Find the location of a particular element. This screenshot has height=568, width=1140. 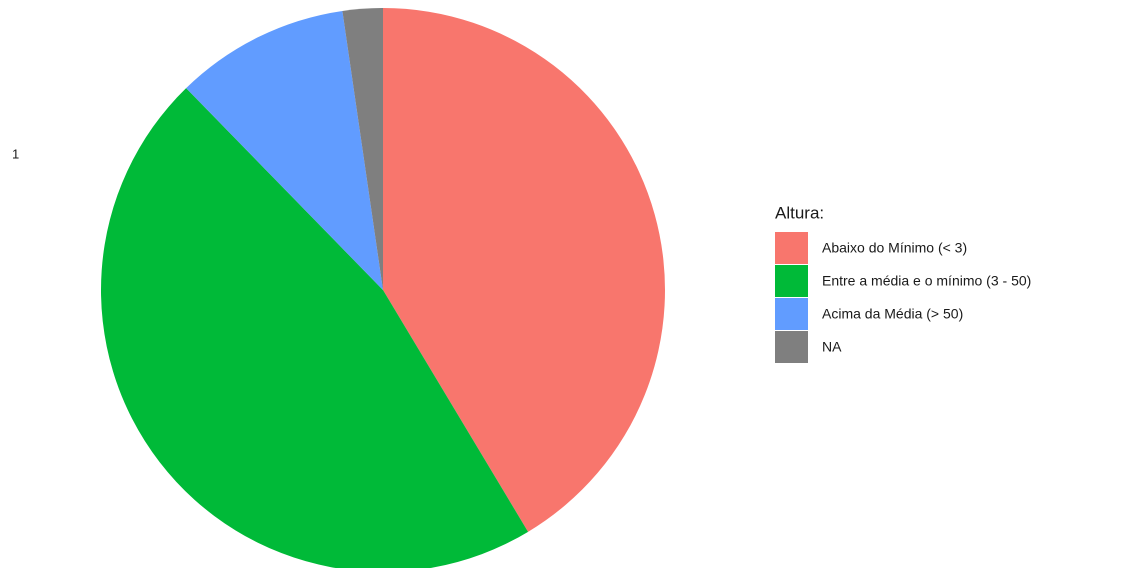

legend-label: Abaixo do Mínimo (< 3) is located at coordinates (894, 248).